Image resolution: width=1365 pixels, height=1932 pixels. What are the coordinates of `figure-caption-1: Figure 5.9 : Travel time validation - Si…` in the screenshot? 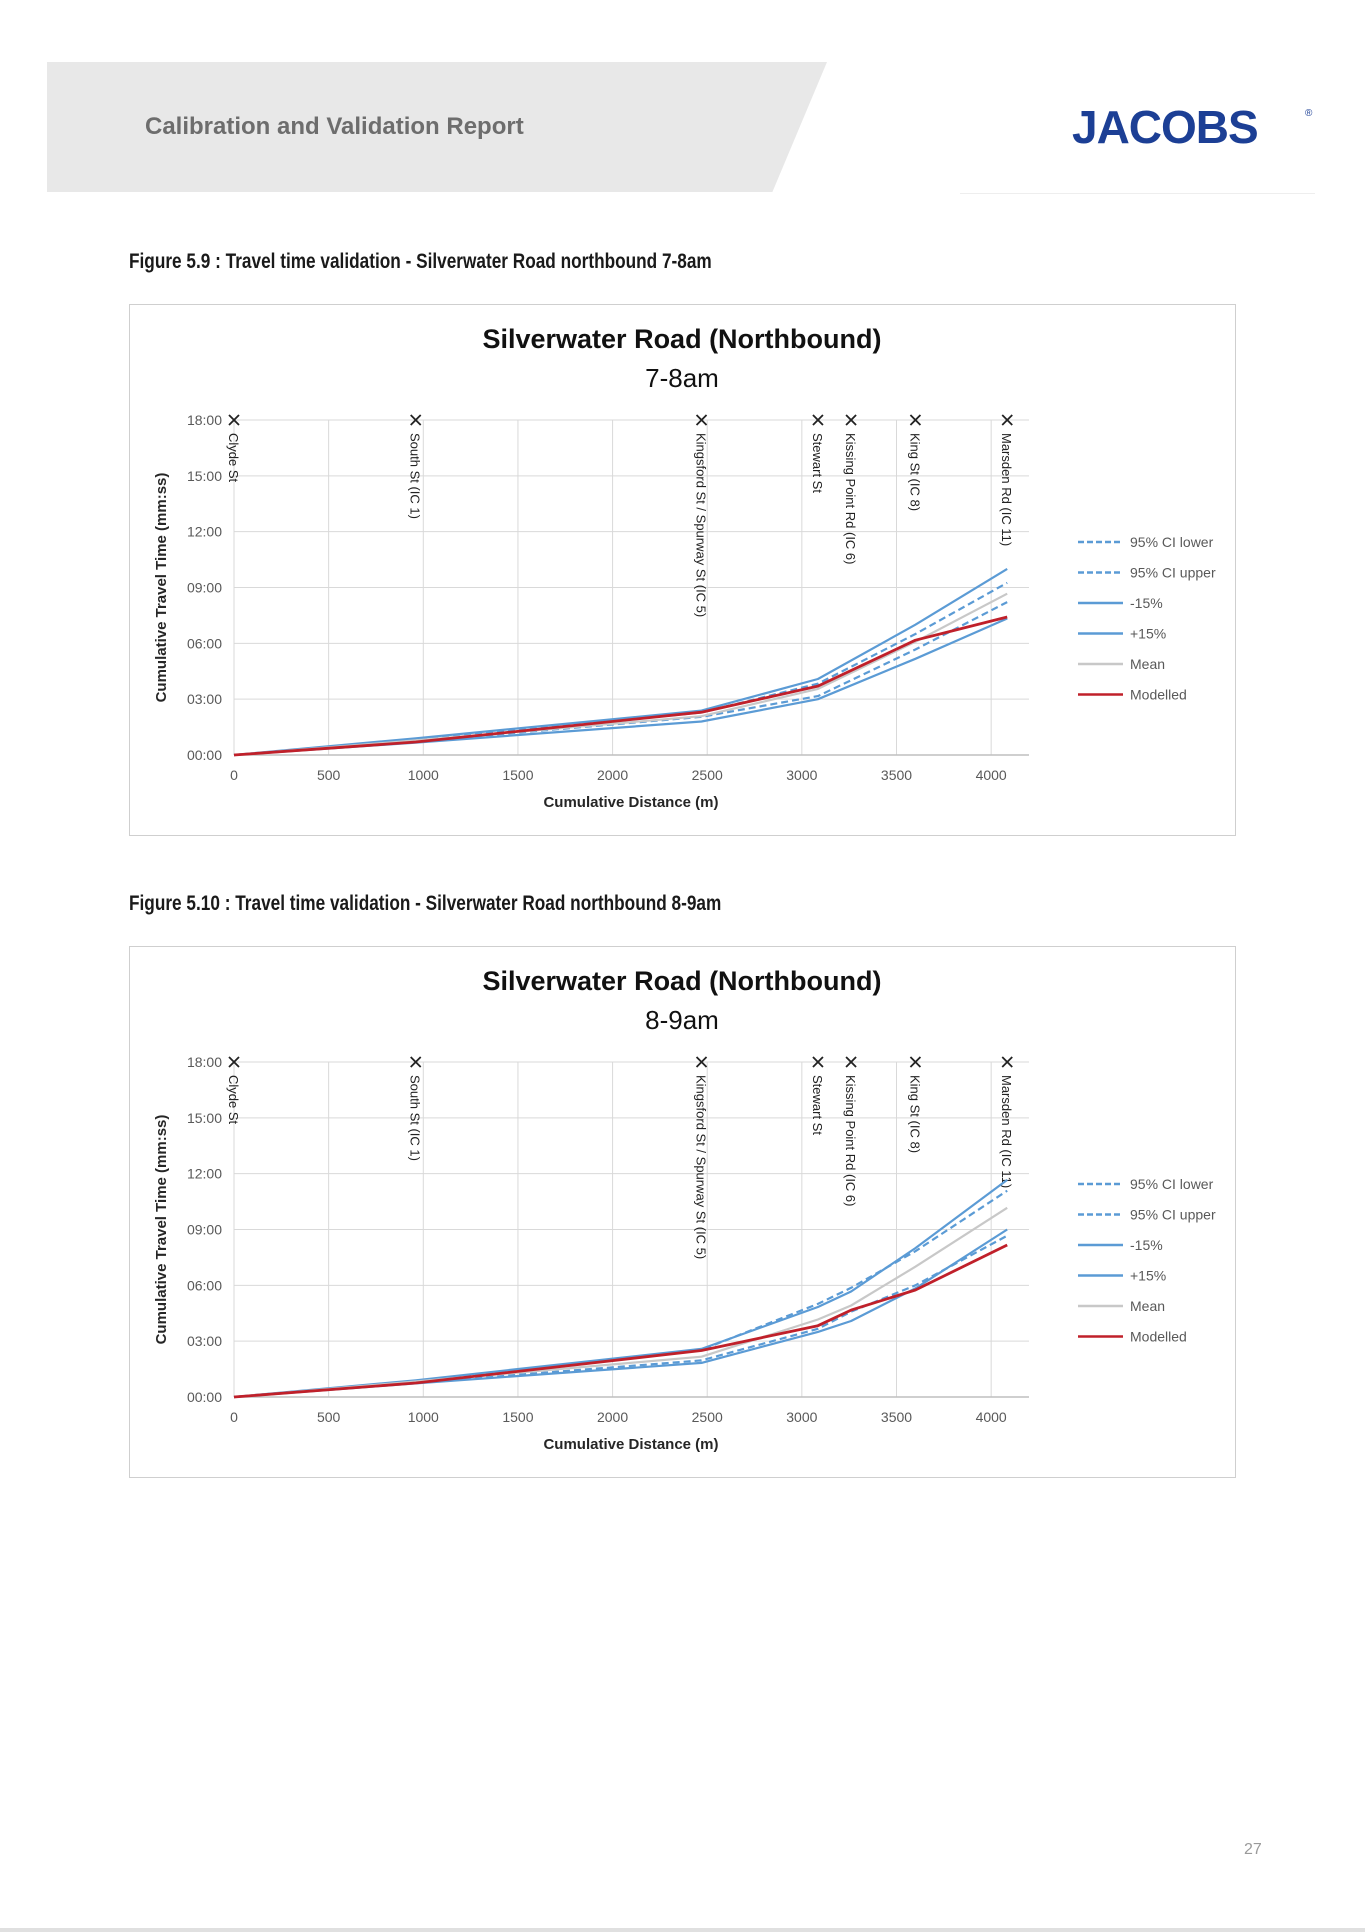 It's located at (420, 261).